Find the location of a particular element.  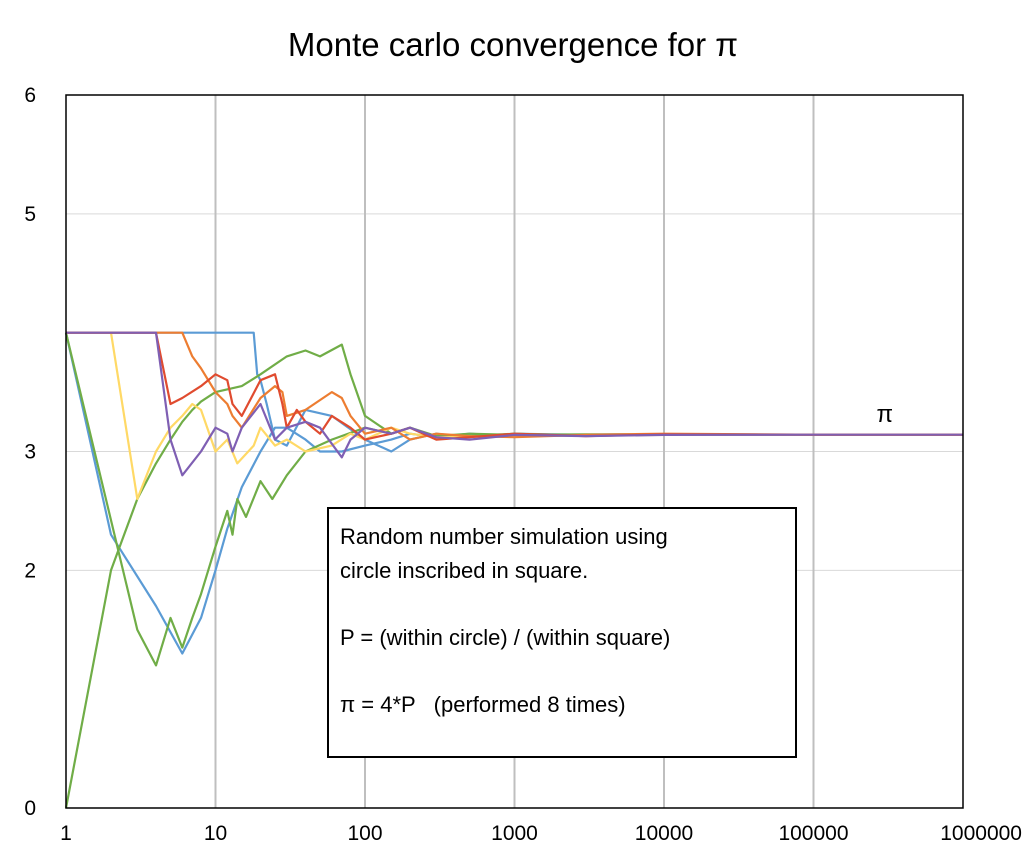

note-box-frame is located at coordinates (562, 632).